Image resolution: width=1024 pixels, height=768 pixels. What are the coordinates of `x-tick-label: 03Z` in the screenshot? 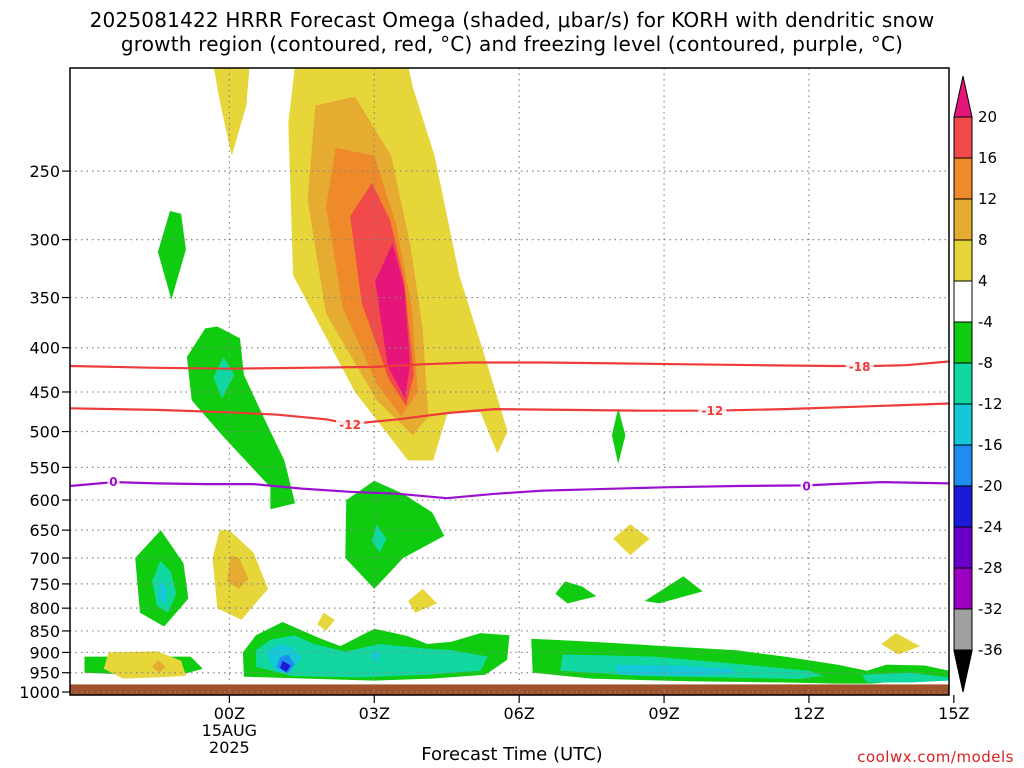 It's located at (374, 713).